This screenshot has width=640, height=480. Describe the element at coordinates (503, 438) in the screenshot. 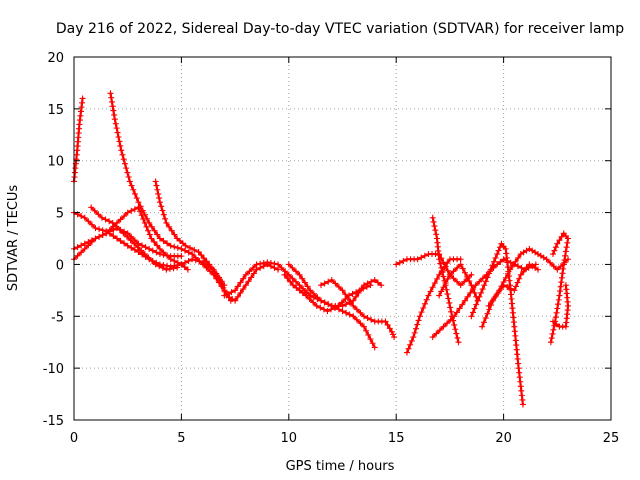

I see `x-tick-label: 20` at that location.